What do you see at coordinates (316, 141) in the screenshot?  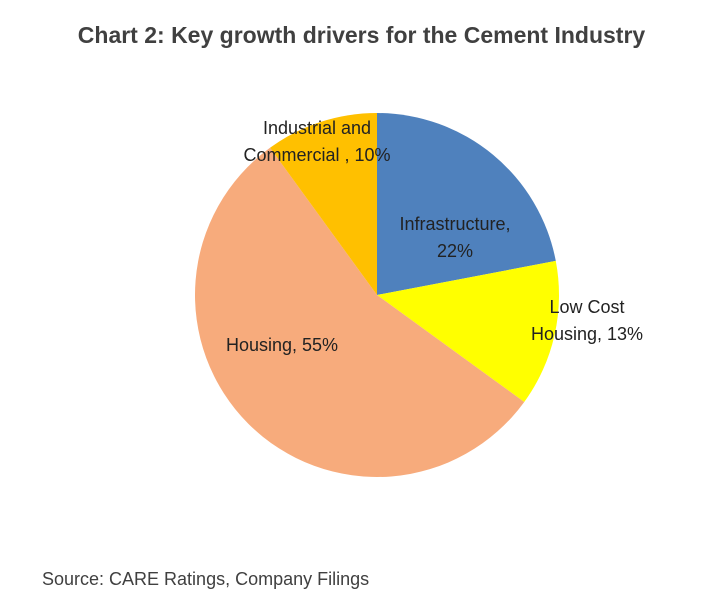 I see `data-label: Industrial and Commercial , 10%` at bounding box center [316, 141].